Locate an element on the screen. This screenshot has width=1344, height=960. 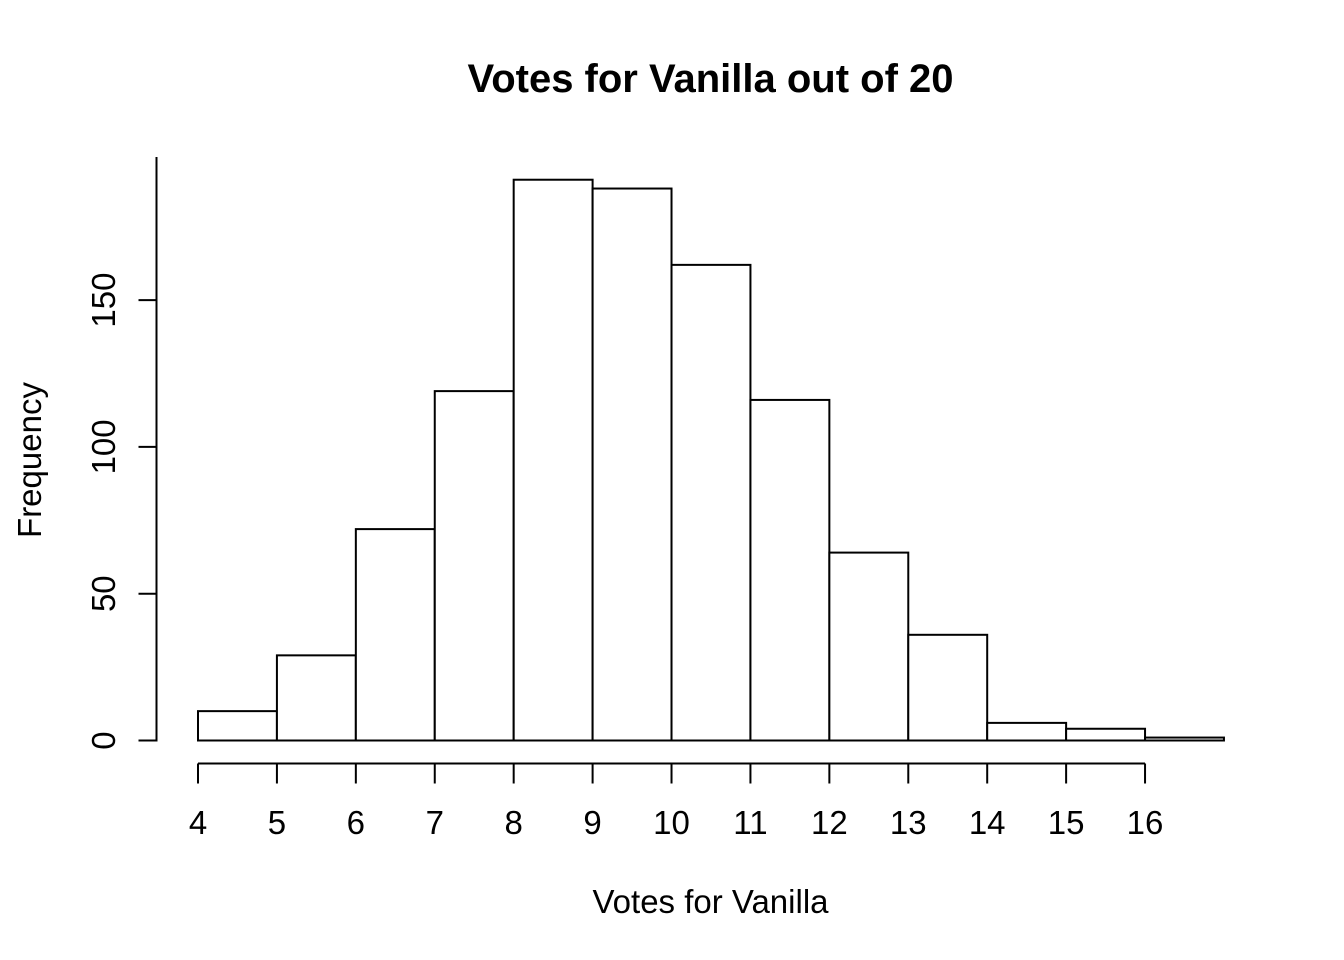
y-axis-label: Frequency is located at coordinates (29, 460).